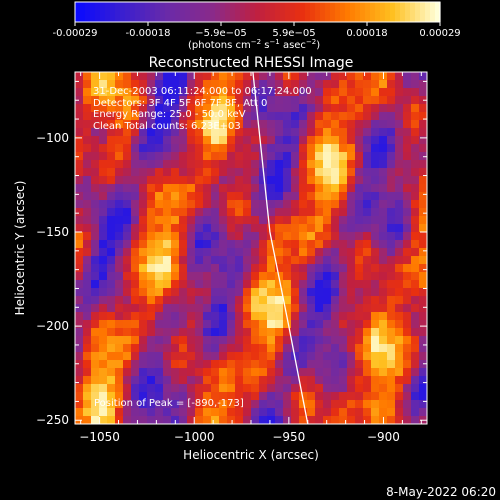  Describe the element at coordinates (288, 437) in the screenshot. I see `x-tick-label: −950` at that location.